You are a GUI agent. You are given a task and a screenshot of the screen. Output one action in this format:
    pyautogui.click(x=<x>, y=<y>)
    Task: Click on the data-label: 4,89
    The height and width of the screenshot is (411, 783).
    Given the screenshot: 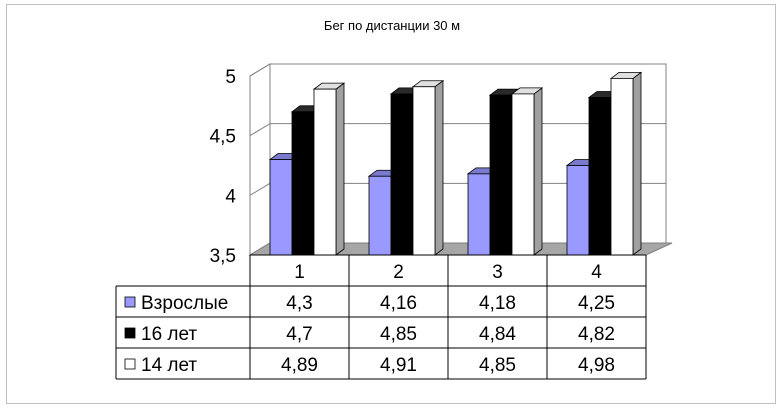 What is the action you would take?
    pyautogui.click(x=299, y=365)
    